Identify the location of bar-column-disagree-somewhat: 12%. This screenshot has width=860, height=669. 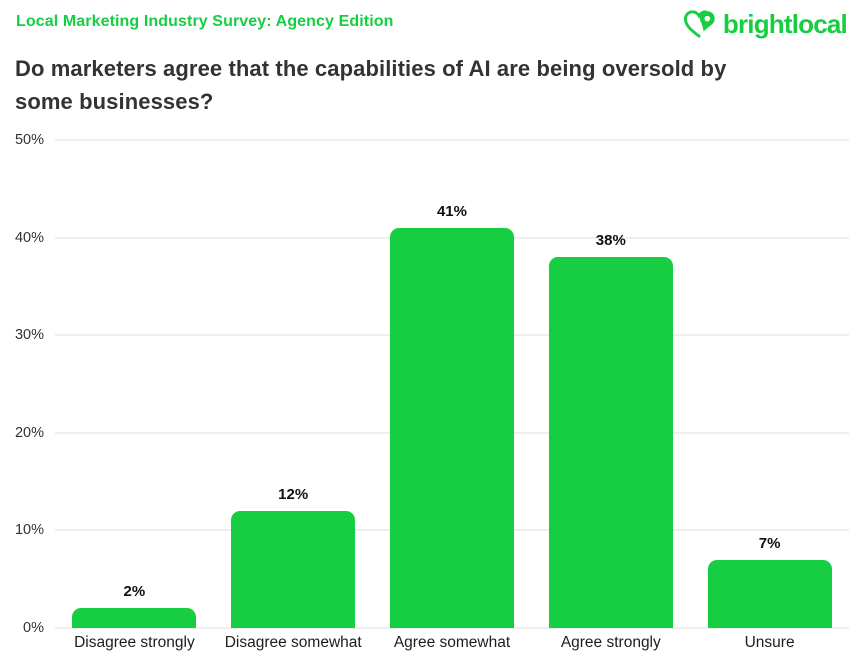
(293, 384).